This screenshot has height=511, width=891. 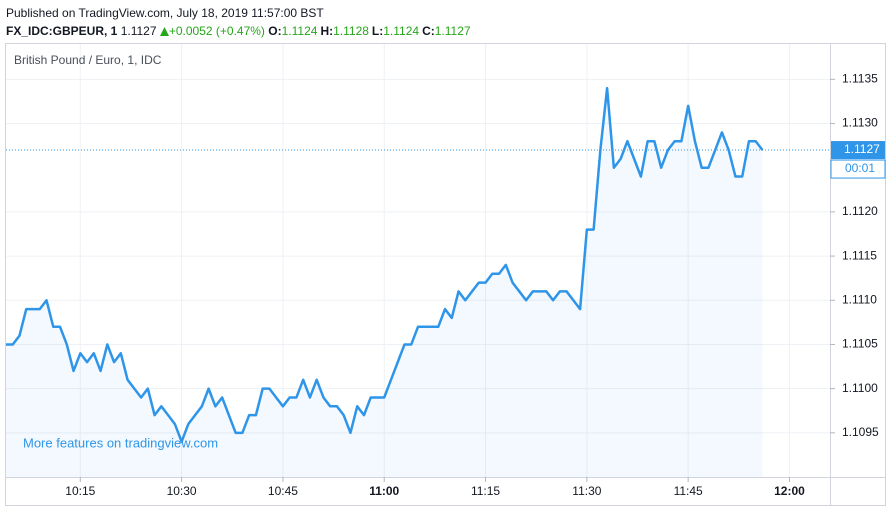 I want to click on y-tick-label: 1.1120, so click(x=860, y=211).